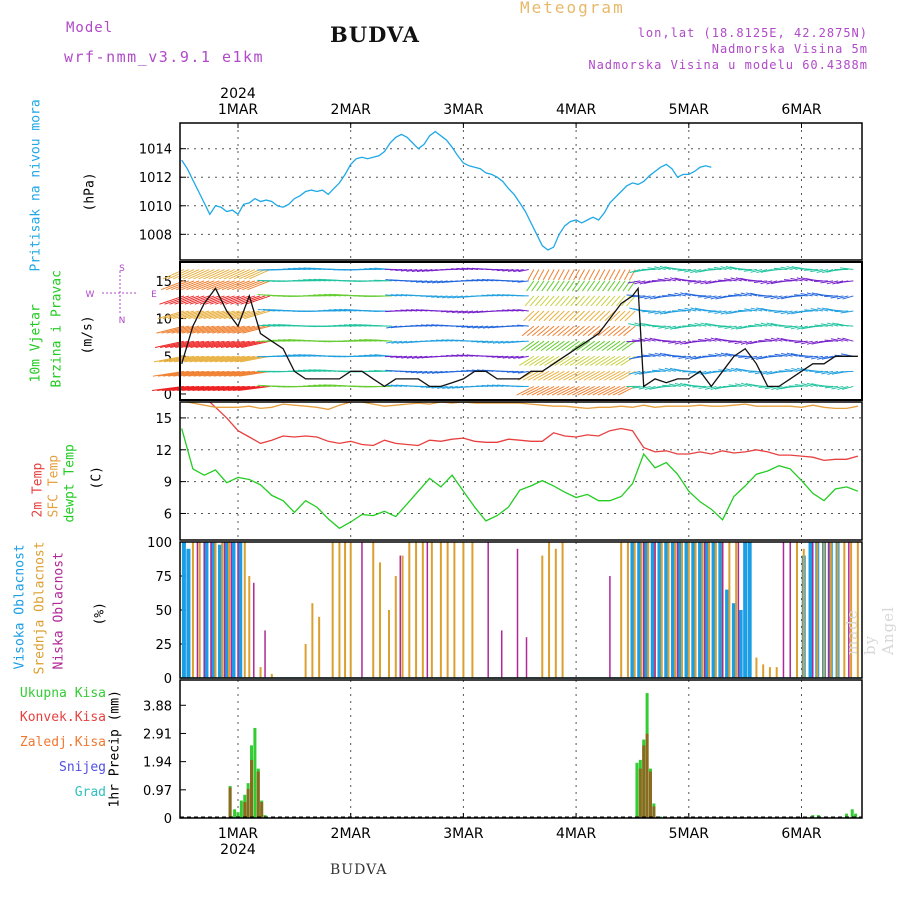  I want to click on temp-dewpt-line, so click(520, 479).